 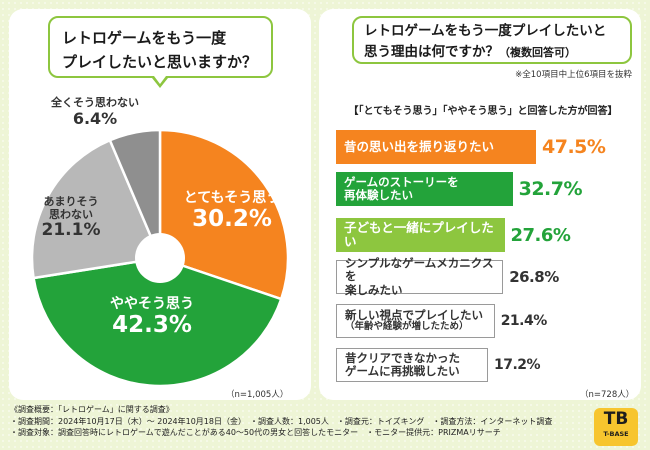 I want to click on pie-label-very-much: とてもそう思う 30.2%, so click(x=232, y=211).